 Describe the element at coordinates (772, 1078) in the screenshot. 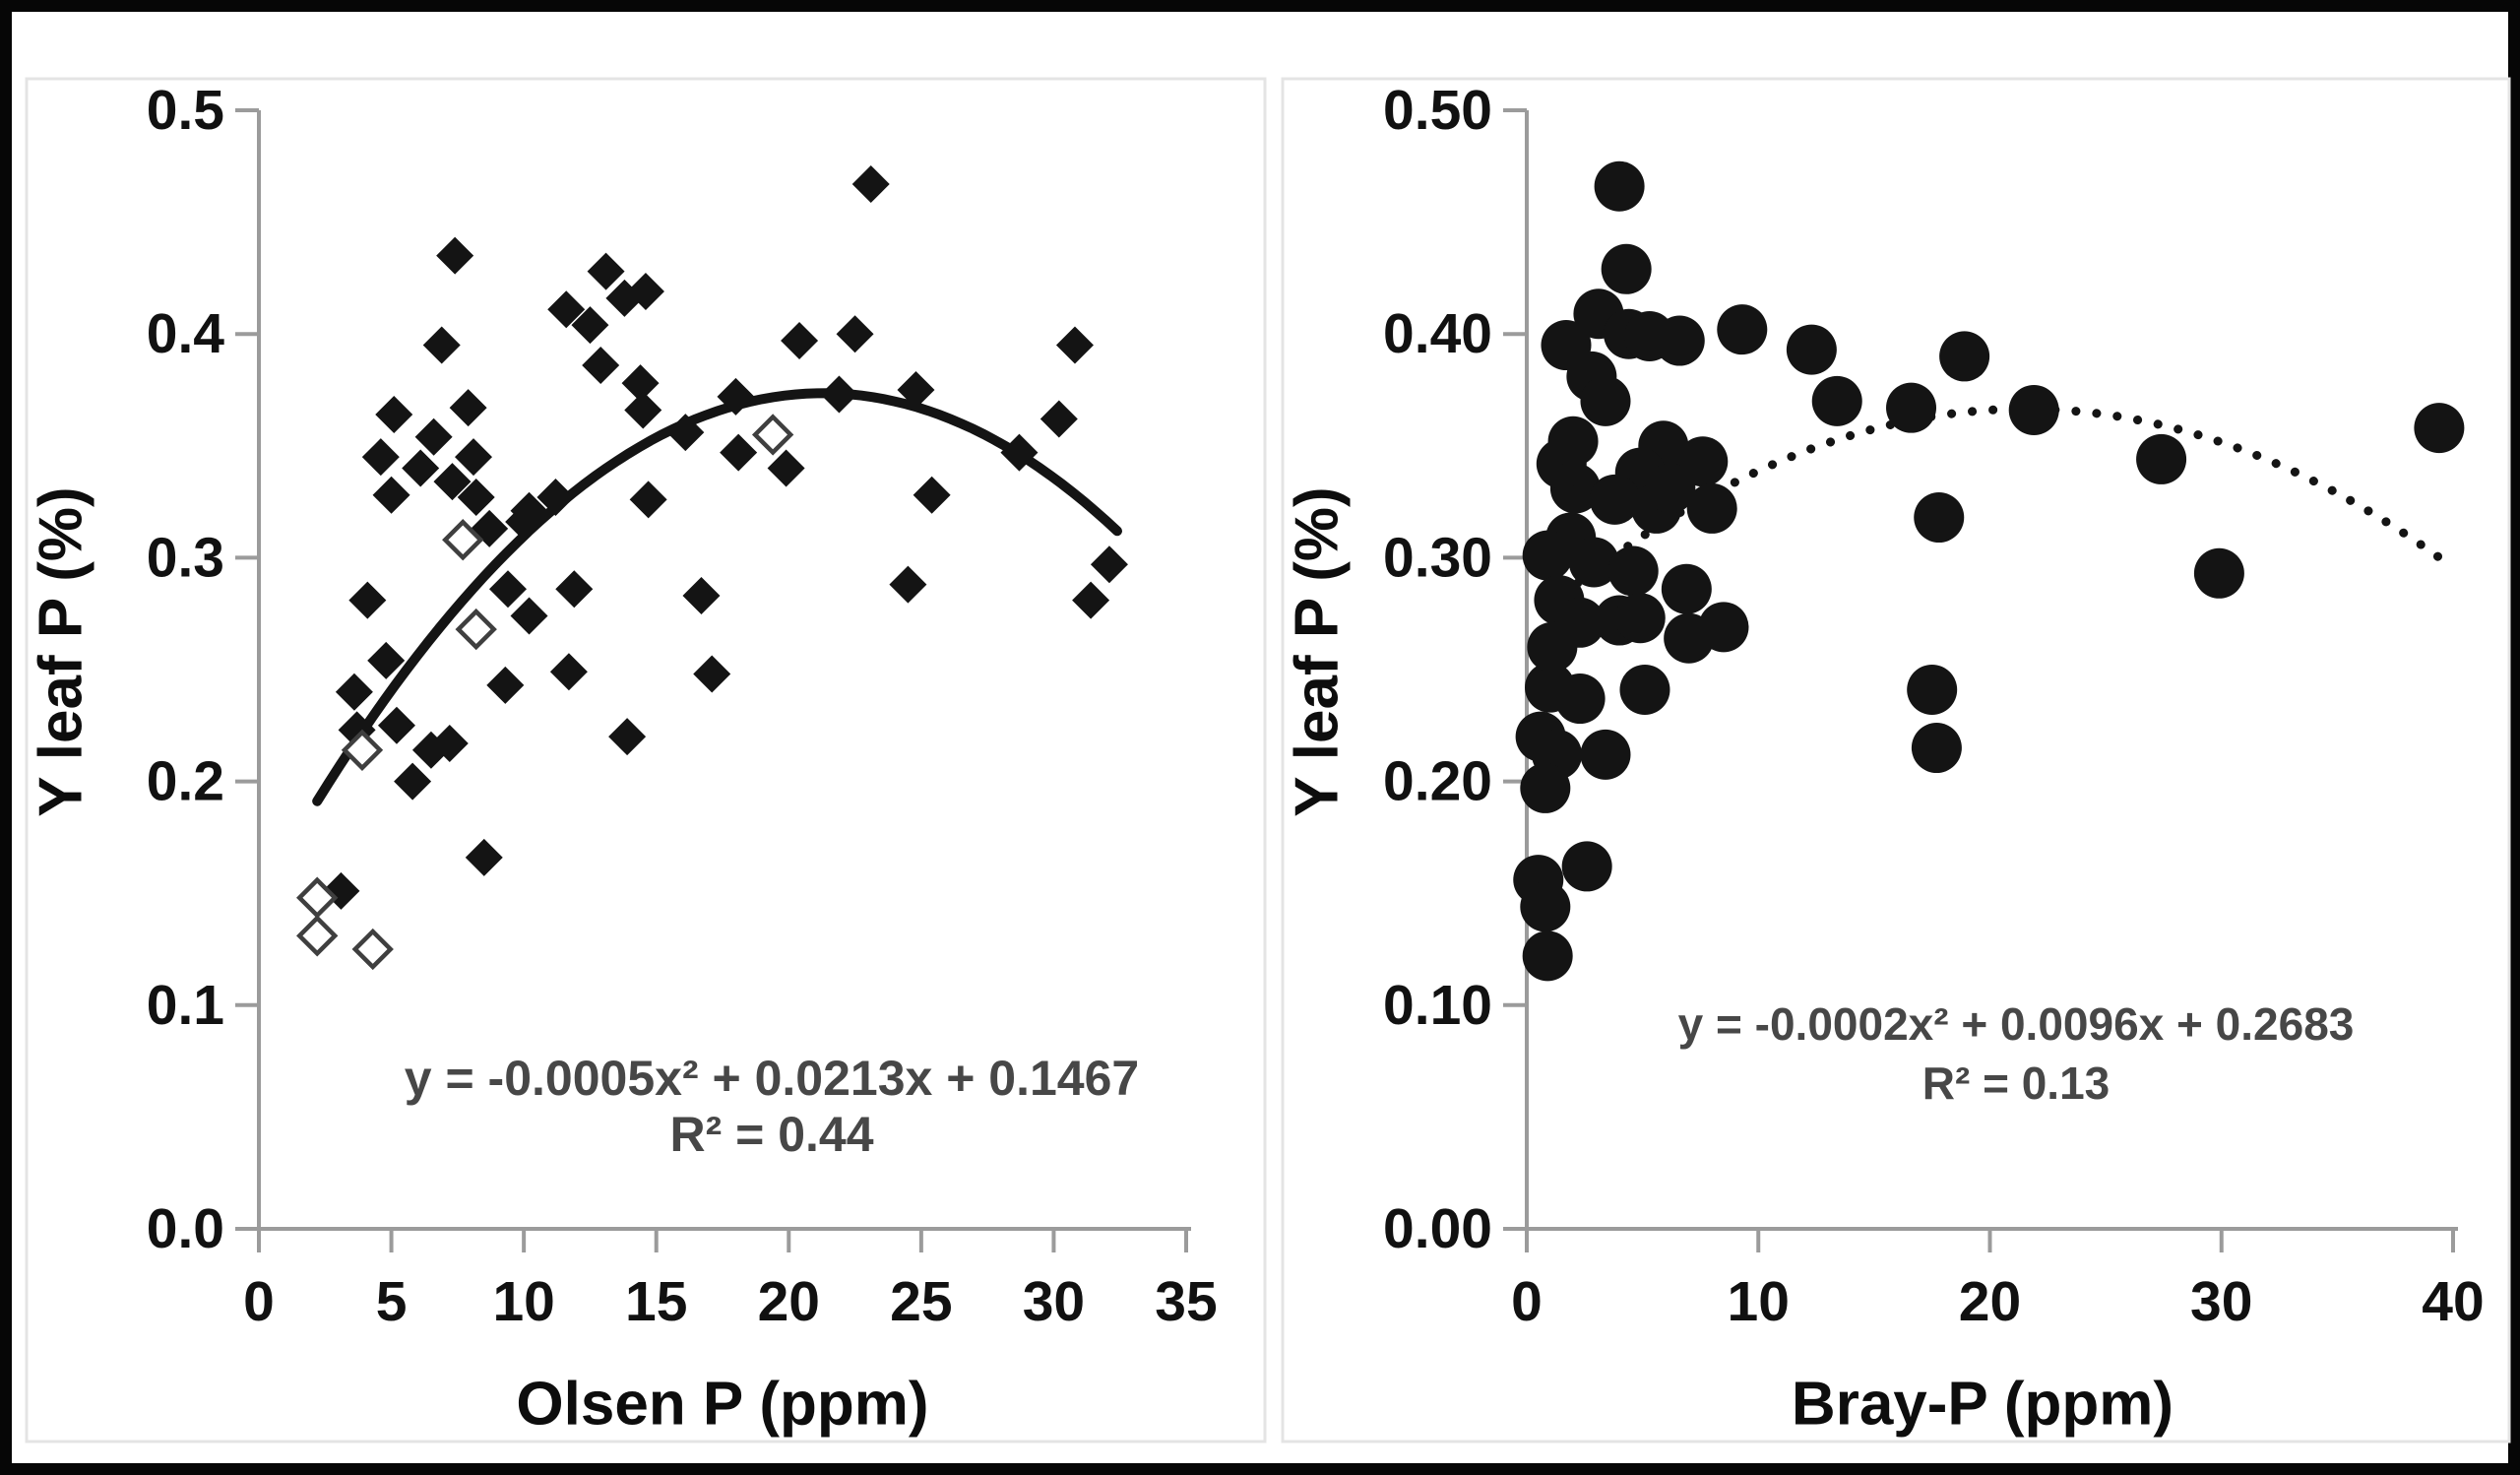

I see `trendline-equation: y = -0.0005x² + 0.0213x + 0.1467` at that location.